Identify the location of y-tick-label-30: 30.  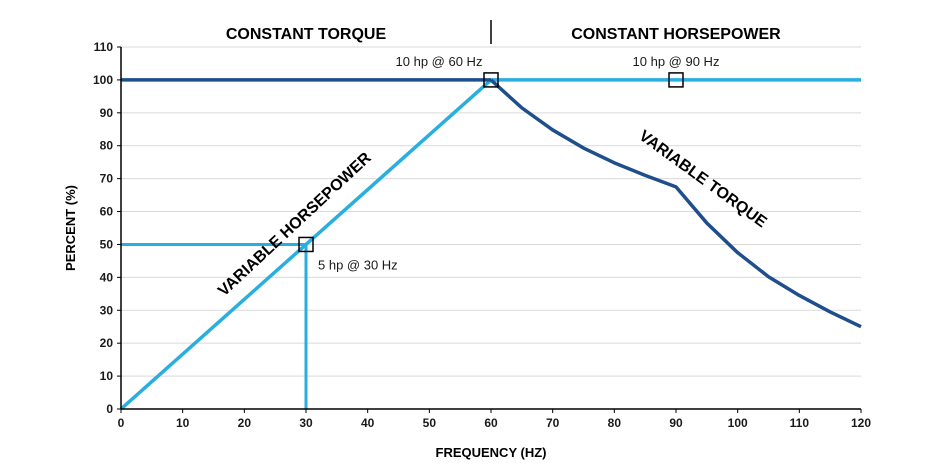
(107, 310).